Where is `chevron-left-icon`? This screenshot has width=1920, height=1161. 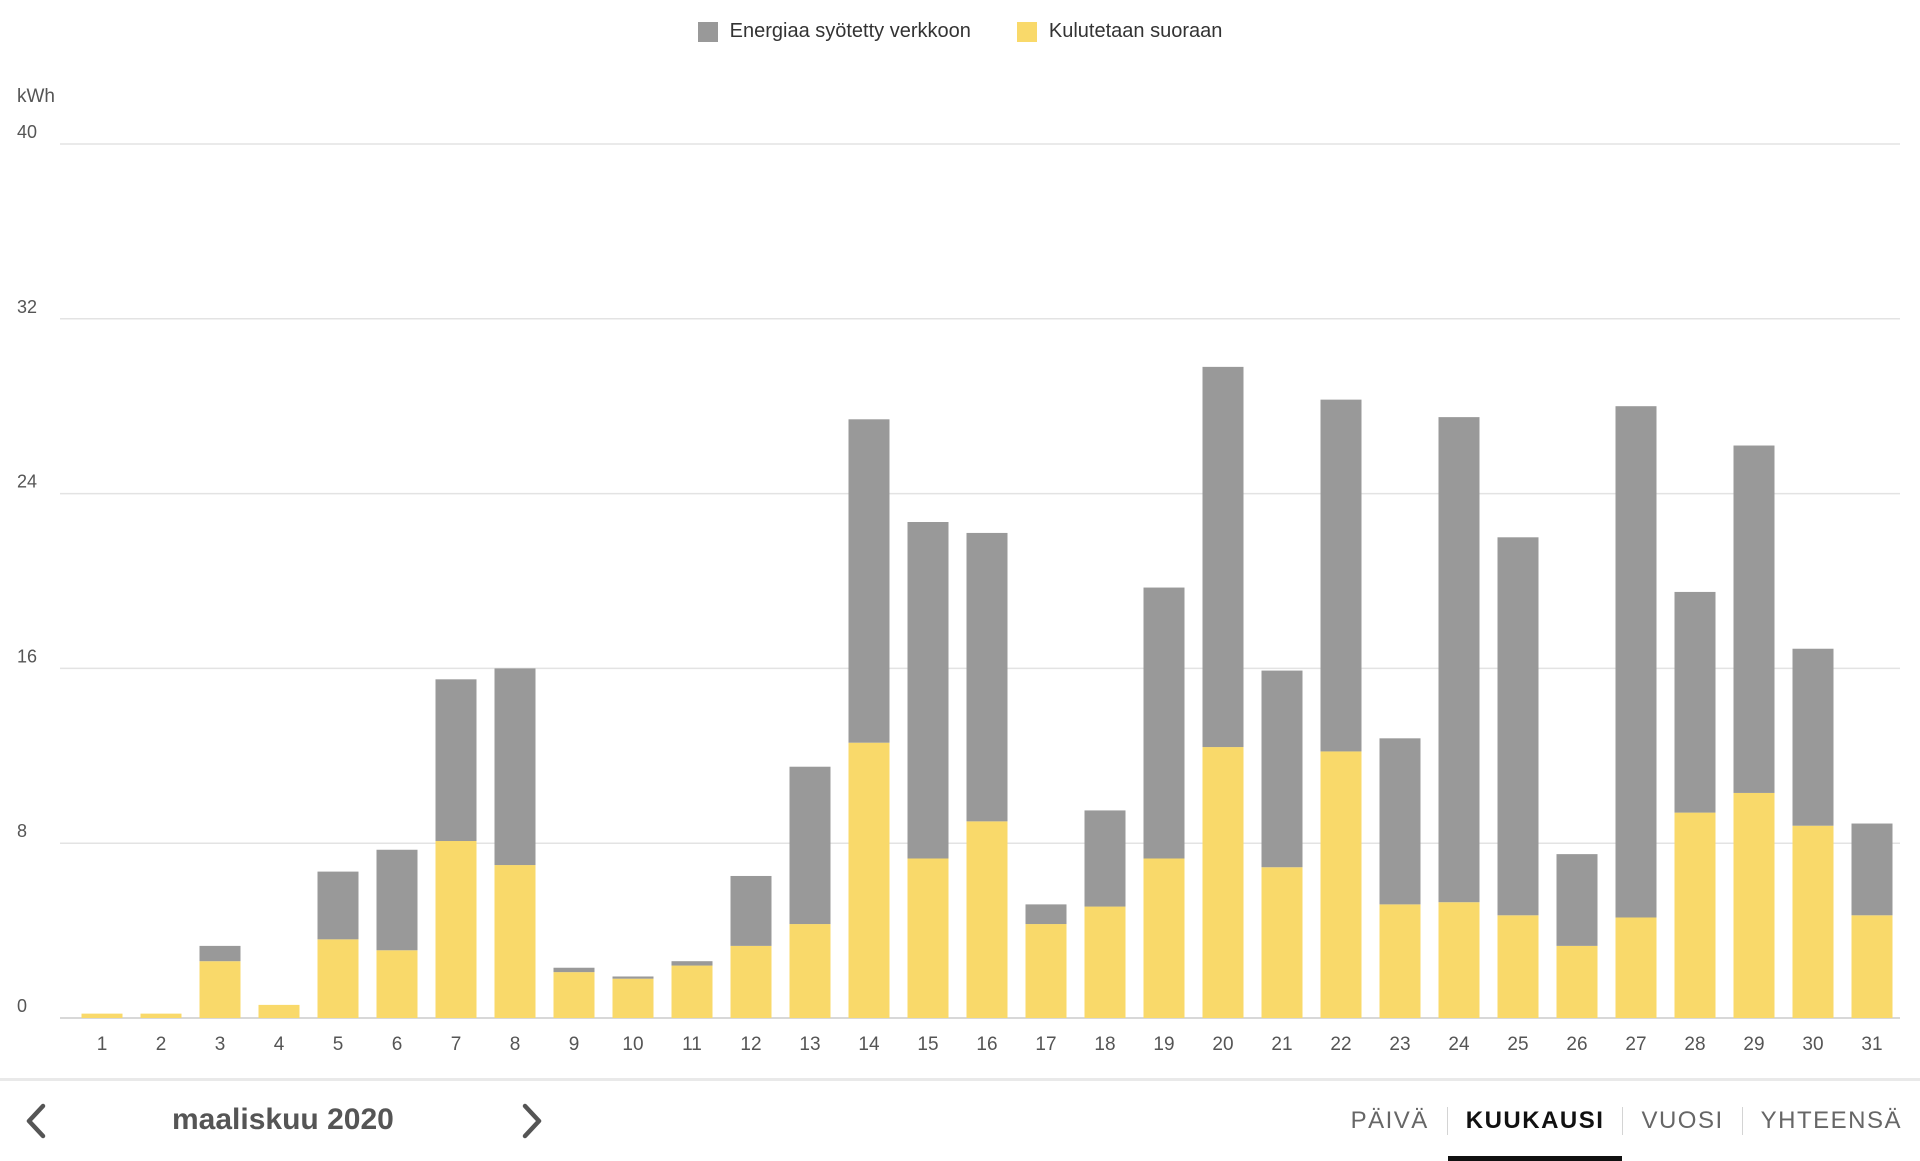
chevron-left-icon is located at coordinates (36, 1121).